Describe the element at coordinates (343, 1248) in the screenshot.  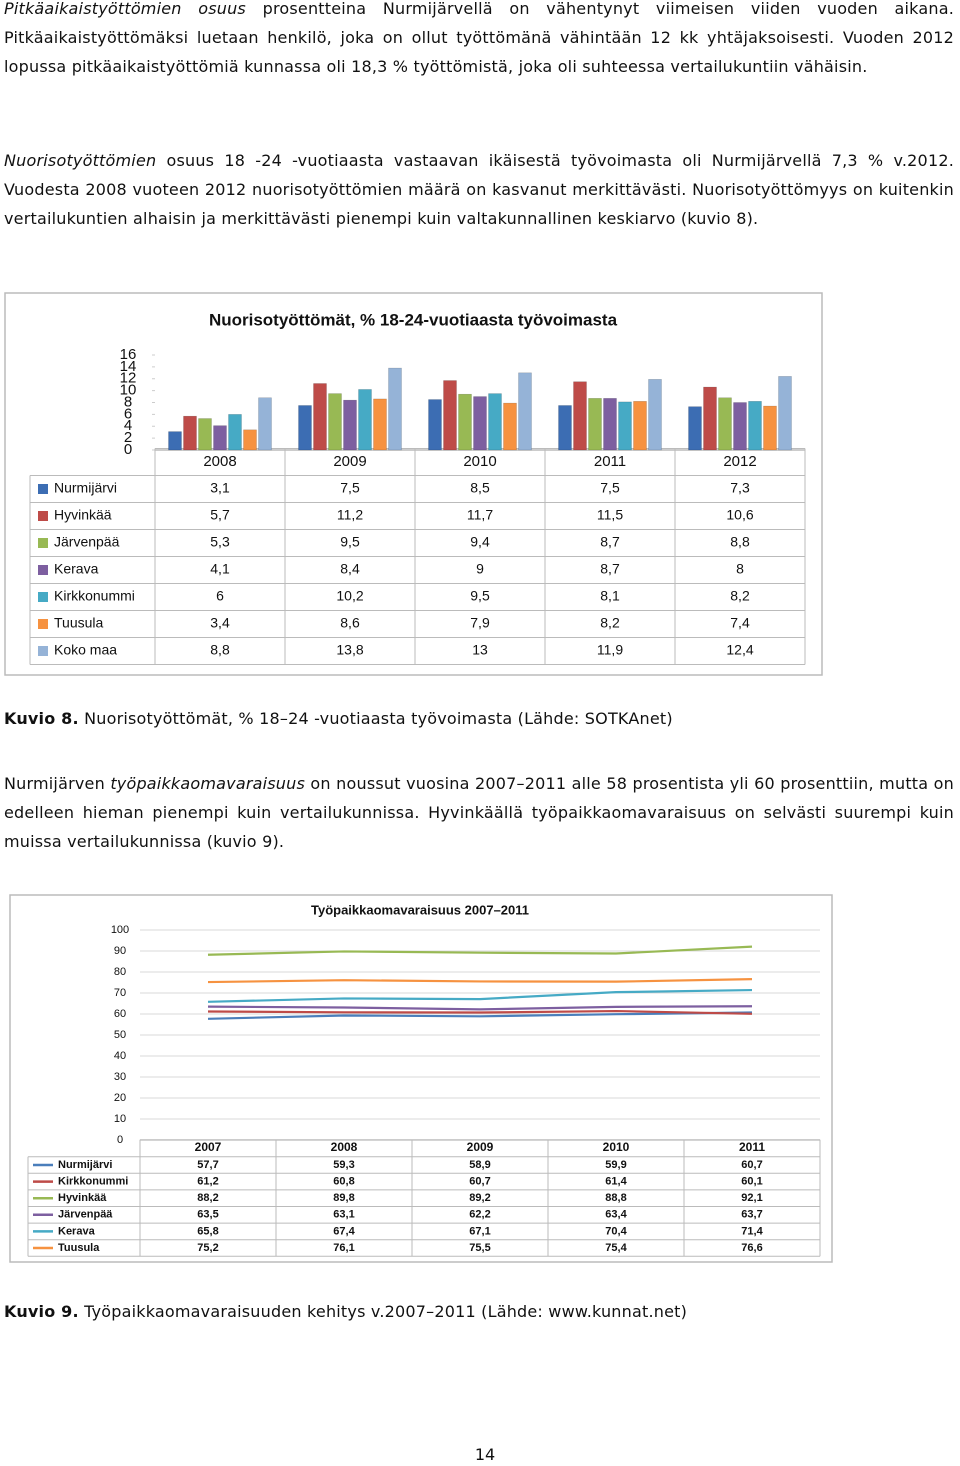
I see `value-label: 76,1` at that location.